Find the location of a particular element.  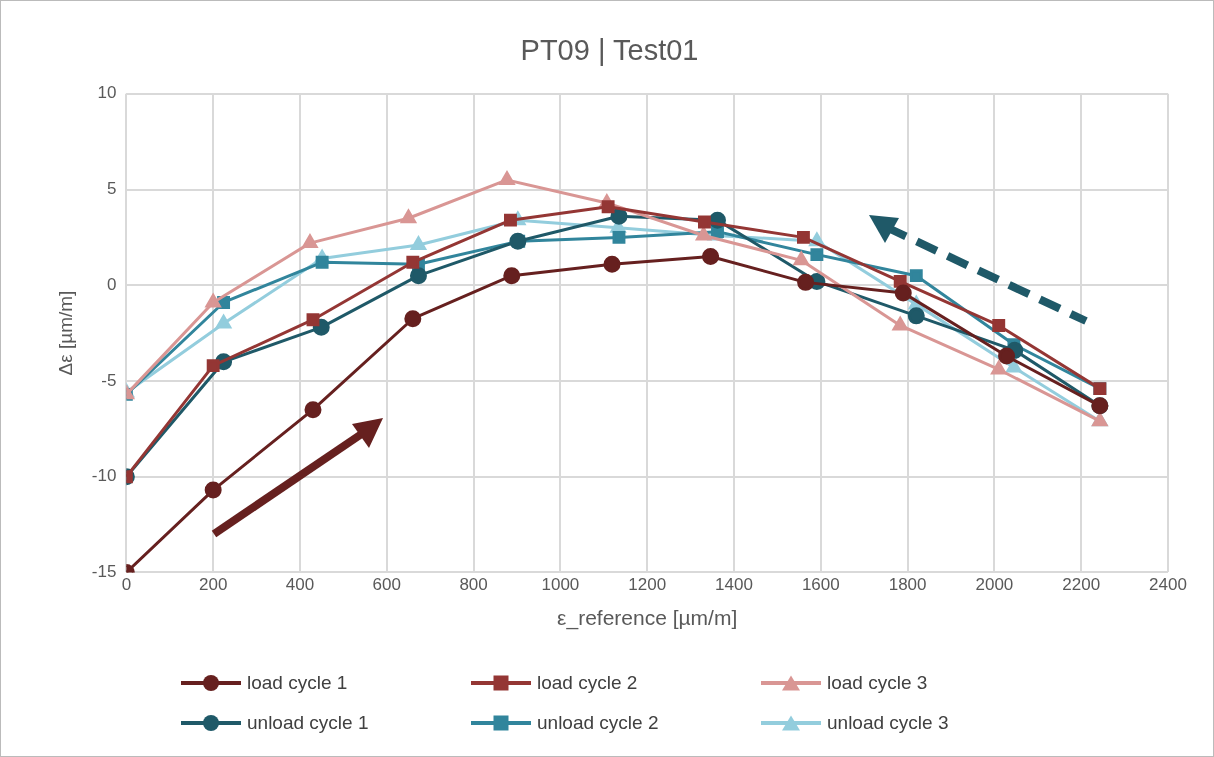

y-tick-label: 0 is located at coordinates (111, 284).